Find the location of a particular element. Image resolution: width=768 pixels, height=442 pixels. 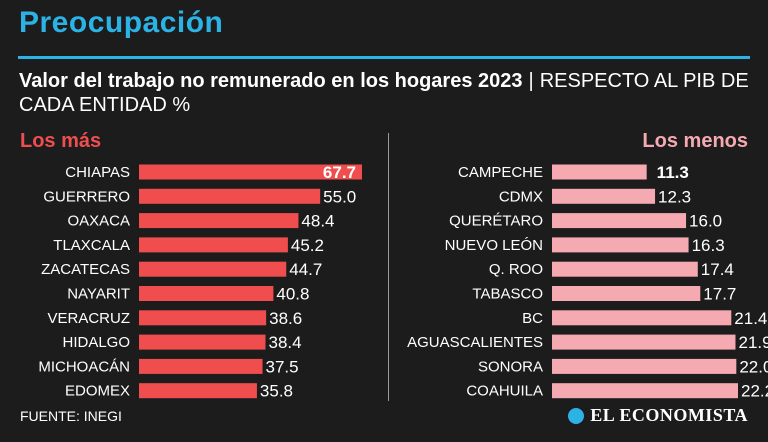

category-label-least: Q. ROO is located at coordinates (516, 269).